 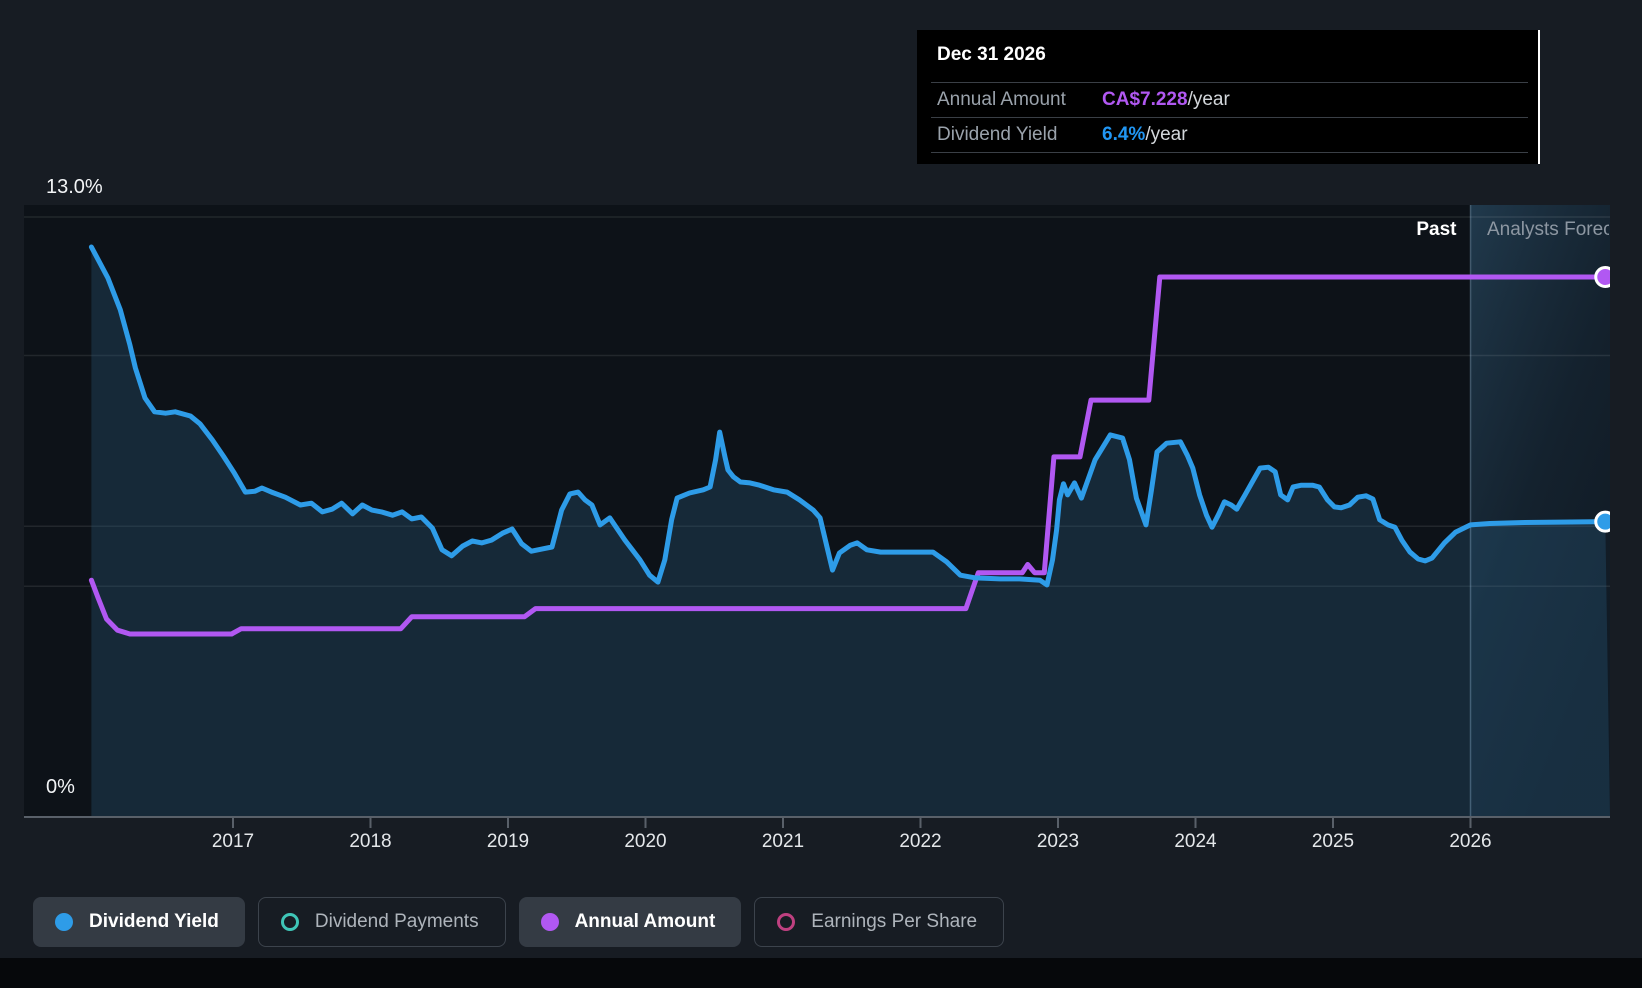 I want to click on forecast-region, so click(x=1540, y=511).